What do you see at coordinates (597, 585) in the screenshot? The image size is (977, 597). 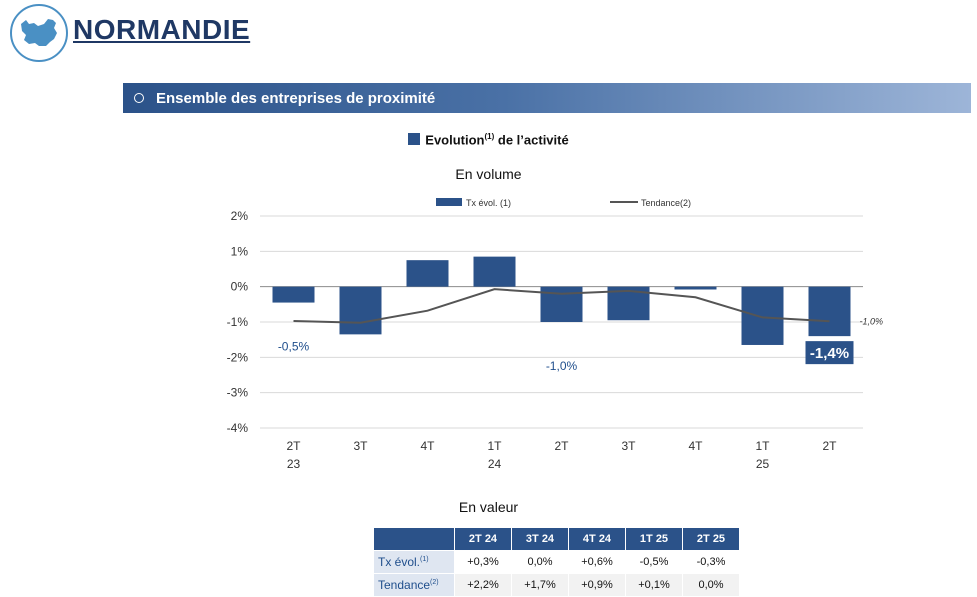 I see `table-cell: +0,9%` at bounding box center [597, 585].